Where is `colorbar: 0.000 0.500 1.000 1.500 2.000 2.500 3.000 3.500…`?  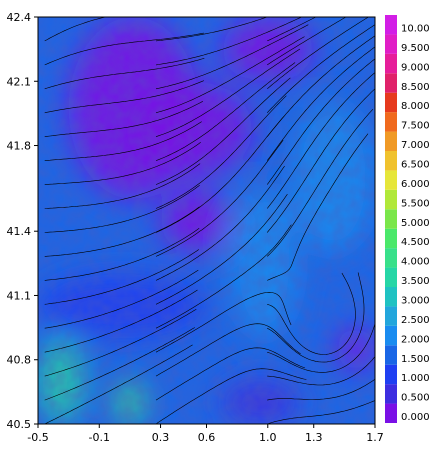 colorbar: 0.000 0.500 1.000 1.500 2.000 2.500 3.000 3.500… is located at coordinates (407, 219).